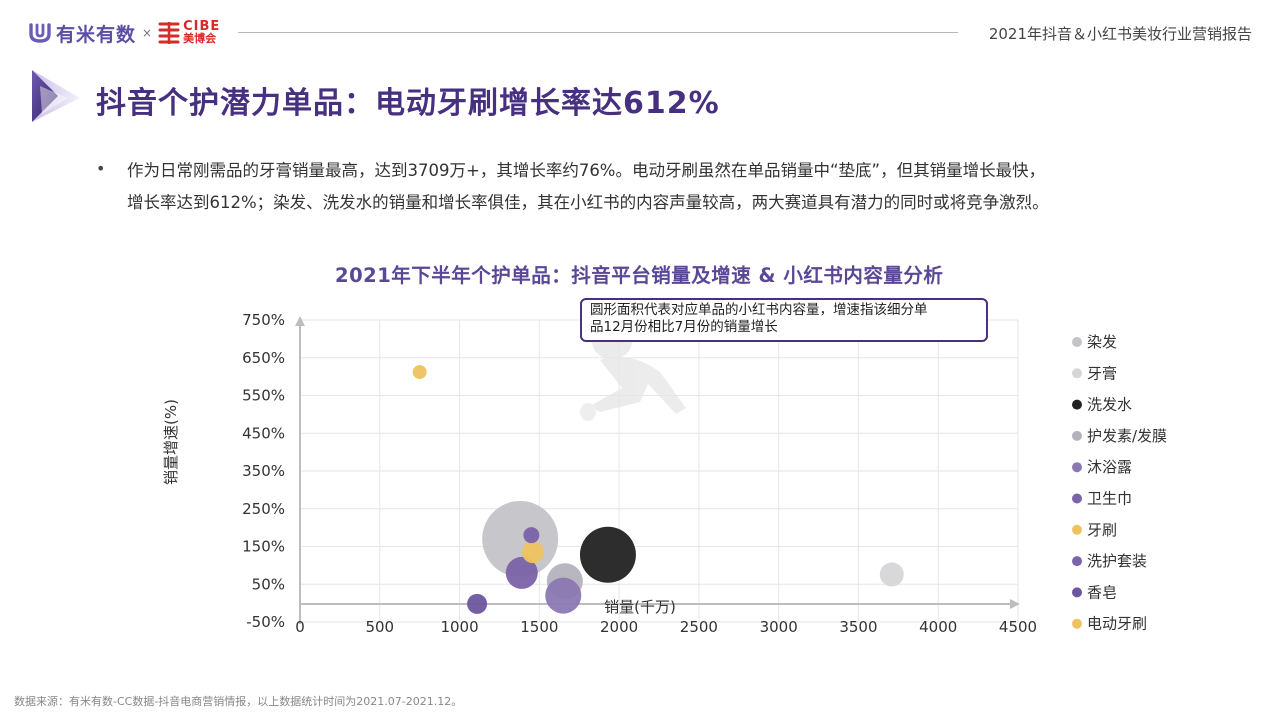  What do you see at coordinates (265, 622) in the screenshot?
I see `y-tick-label: -50%` at bounding box center [265, 622].